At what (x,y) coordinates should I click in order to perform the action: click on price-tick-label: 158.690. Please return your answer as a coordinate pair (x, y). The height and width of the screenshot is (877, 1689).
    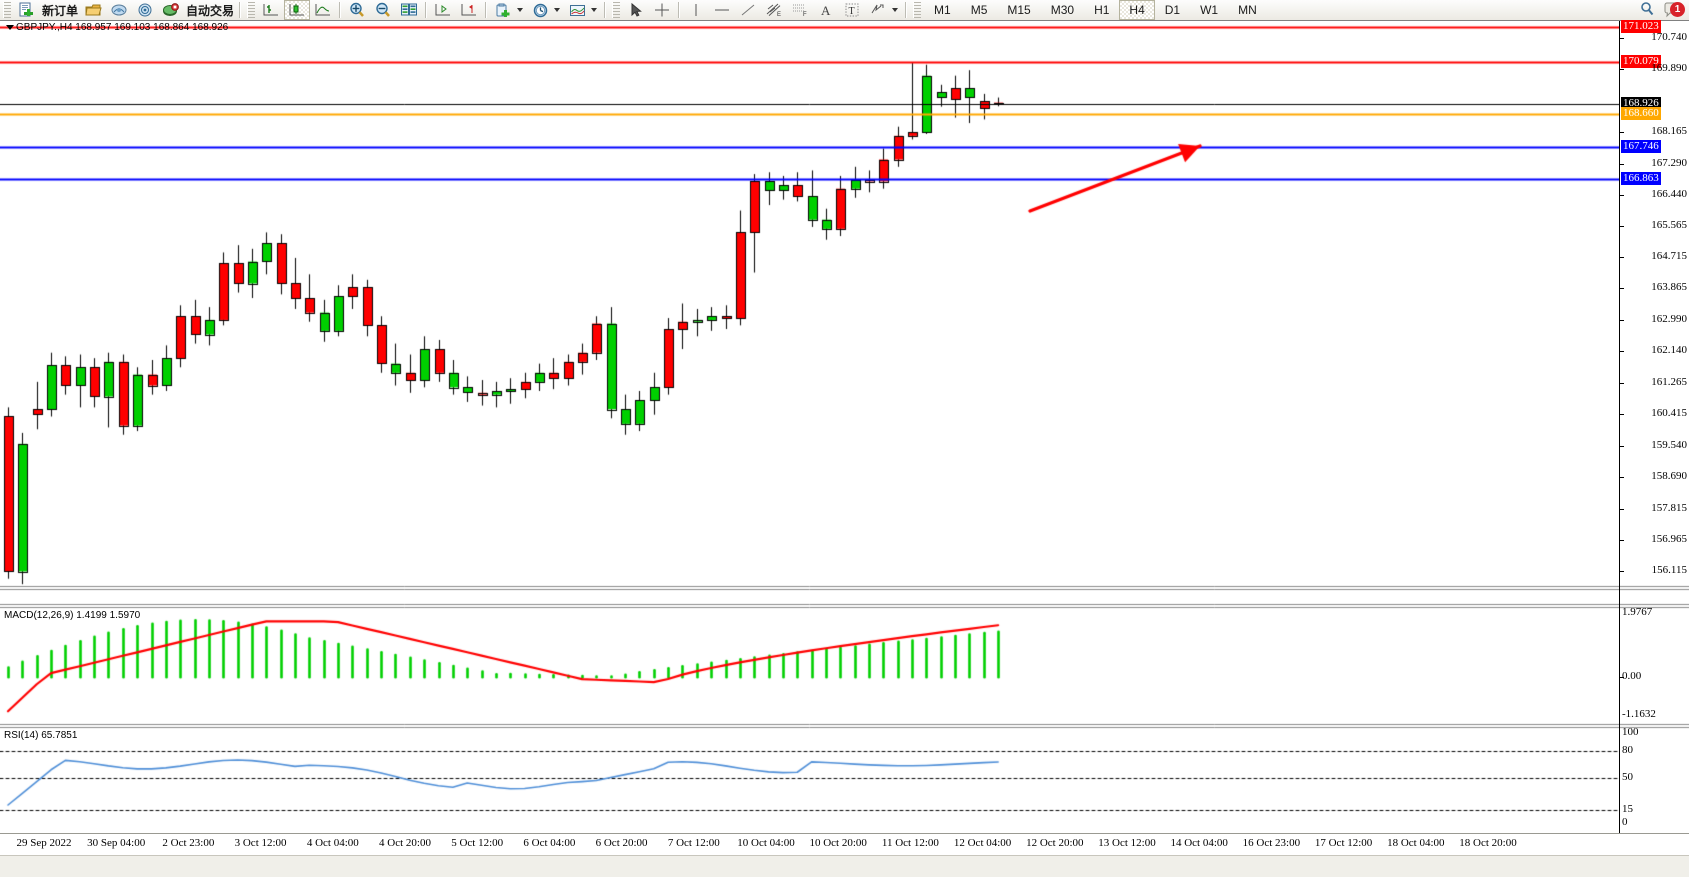
    Looking at the image, I should click on (1669, 476).